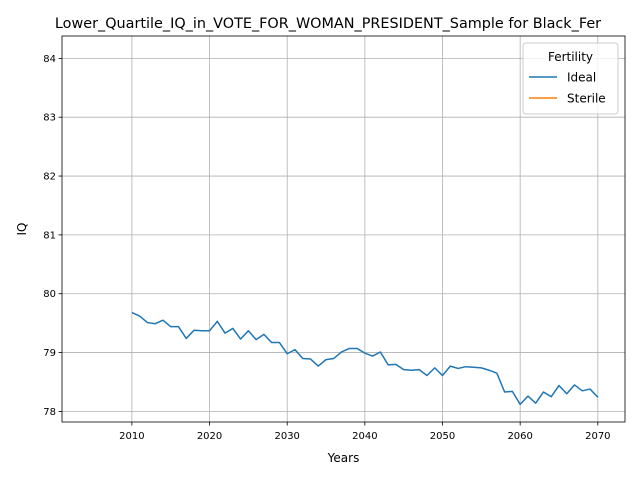  Describe the element at coordinates (581, 78) in the screenshot. I see `legend-label-ideal: Ideal` at that location.